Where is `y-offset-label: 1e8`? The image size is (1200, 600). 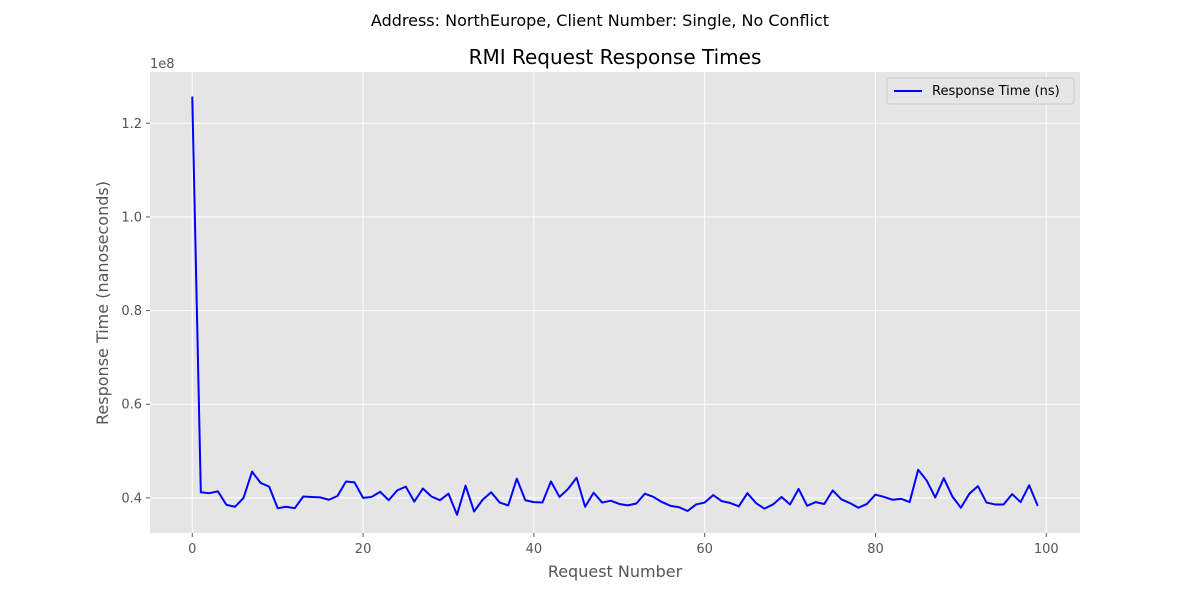
y-offset-label: 1e8 is located at coordinates (162, 64).